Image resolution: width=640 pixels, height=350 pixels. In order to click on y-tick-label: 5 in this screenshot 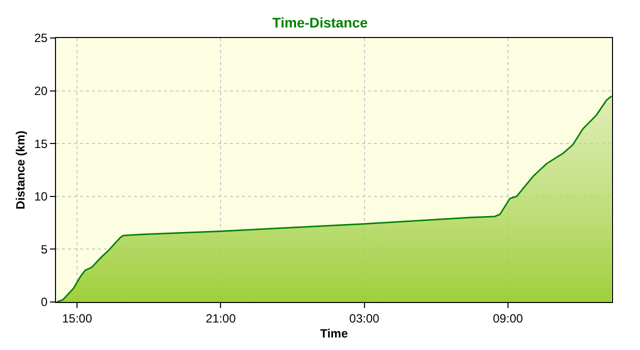, I will do `click(44, 249)`.